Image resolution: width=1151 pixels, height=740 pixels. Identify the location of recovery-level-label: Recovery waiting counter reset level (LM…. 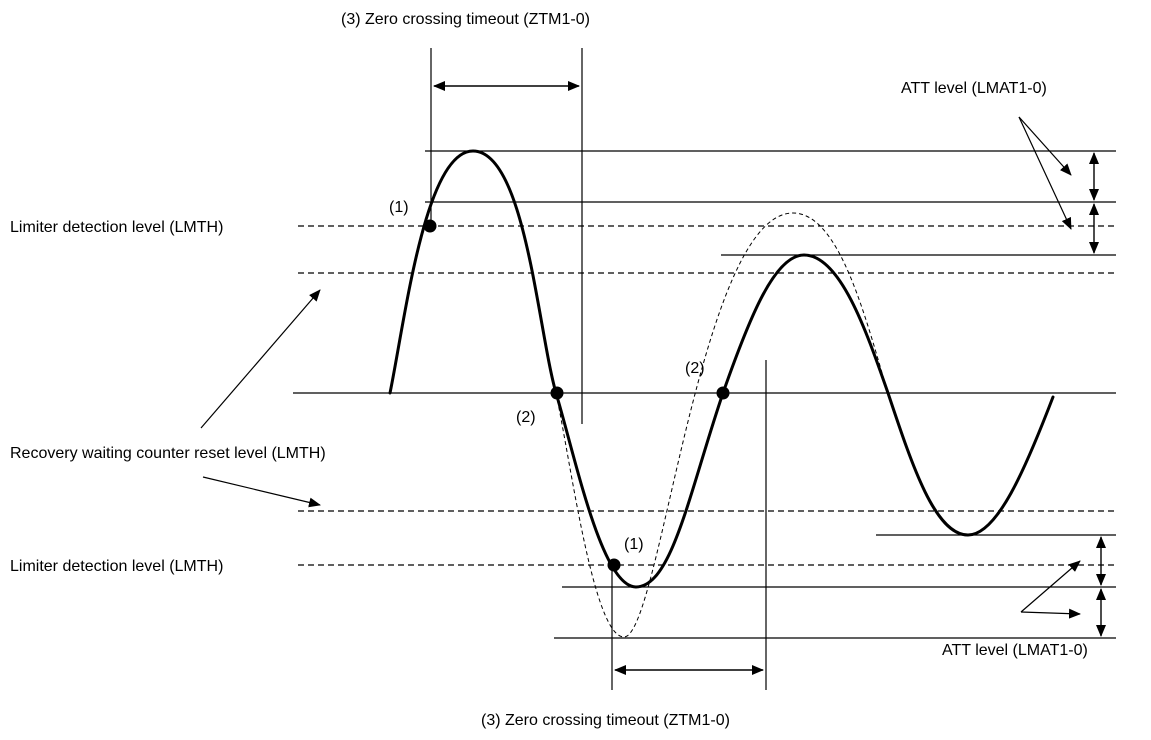
(168, 453).